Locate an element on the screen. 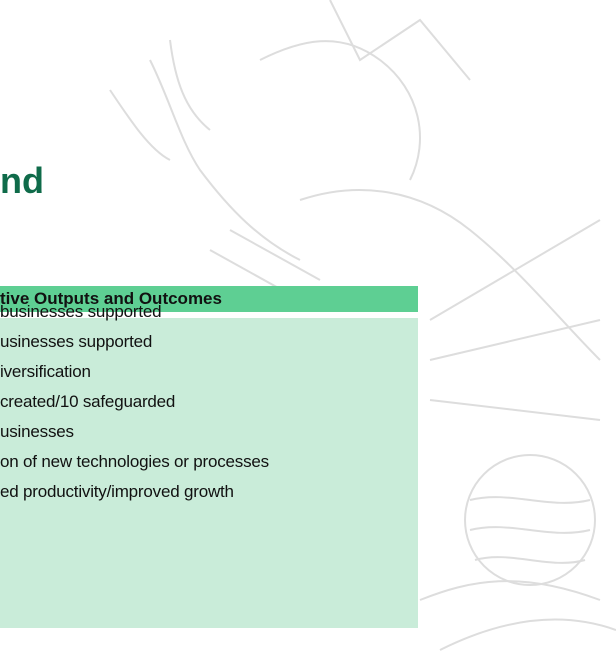 Image resolution: width=616 pixels, height=662 pixels. table-header: tive Outputs and Outcomes is located at coordinates (209, 299).